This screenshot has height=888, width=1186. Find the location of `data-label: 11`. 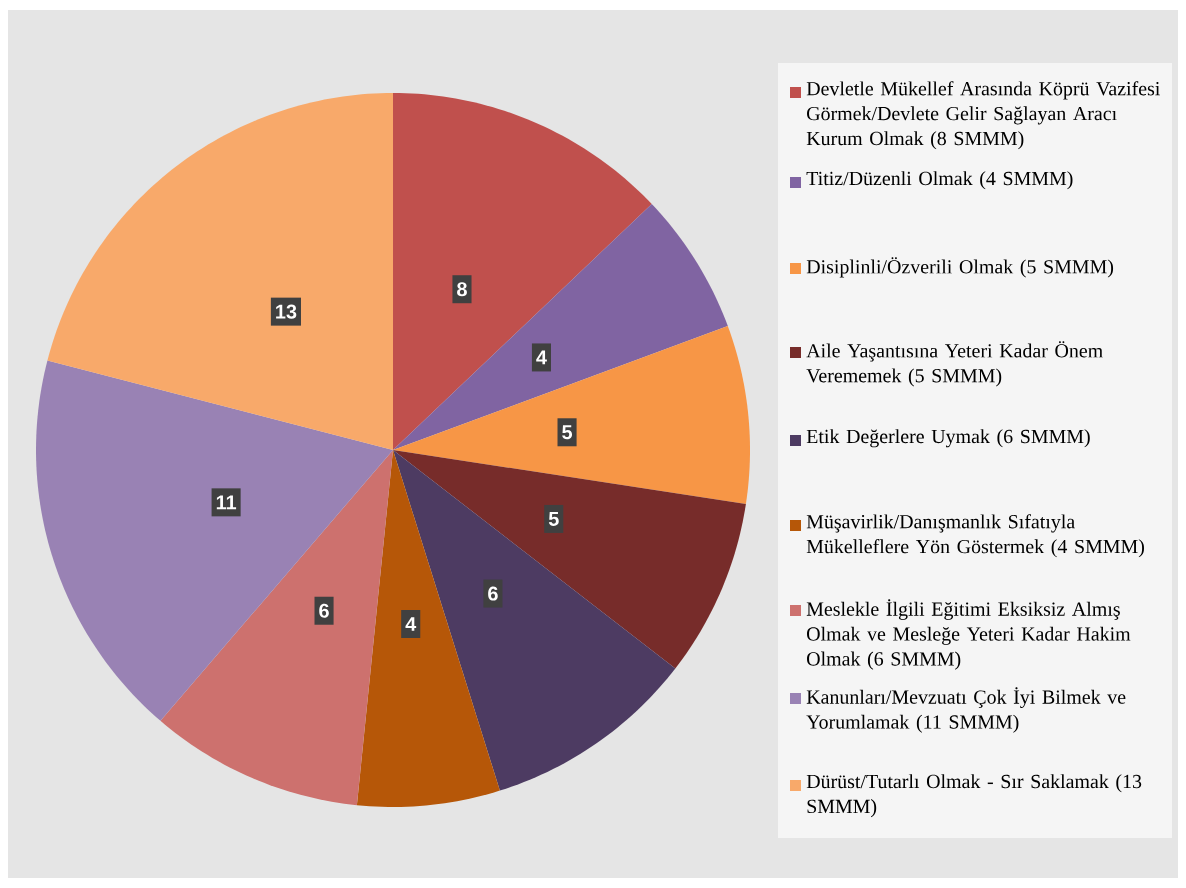

data-label: 11 is located at coordinates (226, 502).